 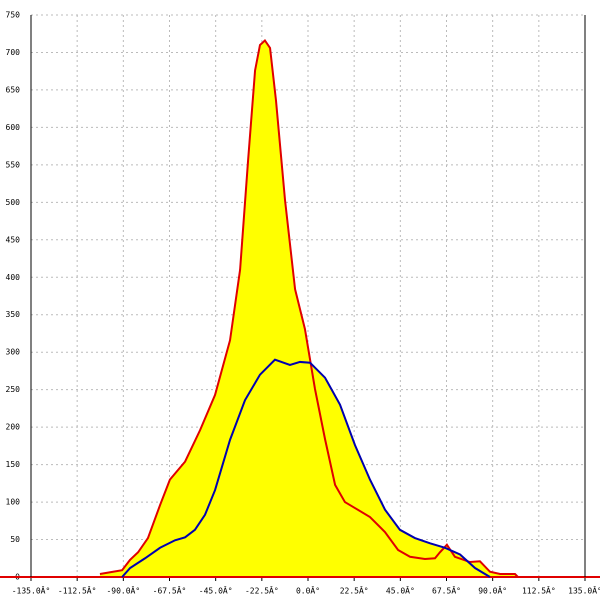 I want to click on y-tick-label: 550, so click(x=13, y=164).